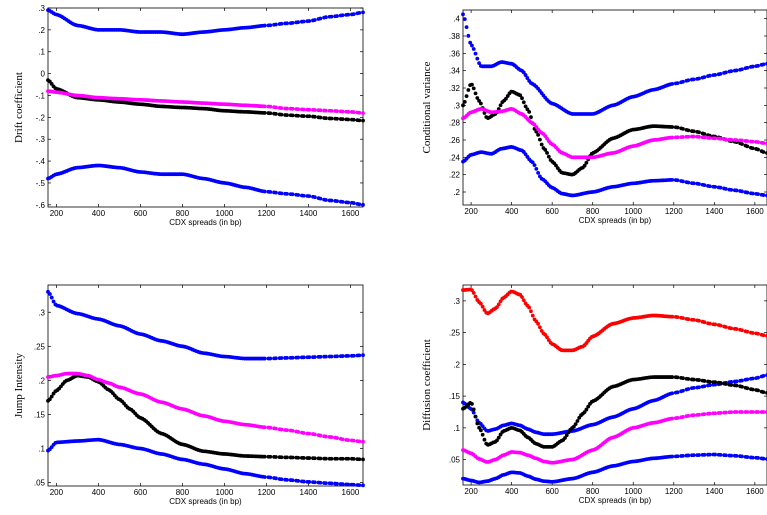 This screenshot has width=767, height=515. What do you see at coordinates (40, 483) in the screenshot?
I see `y-tick-label: .05` at bounding box center [40, 483].